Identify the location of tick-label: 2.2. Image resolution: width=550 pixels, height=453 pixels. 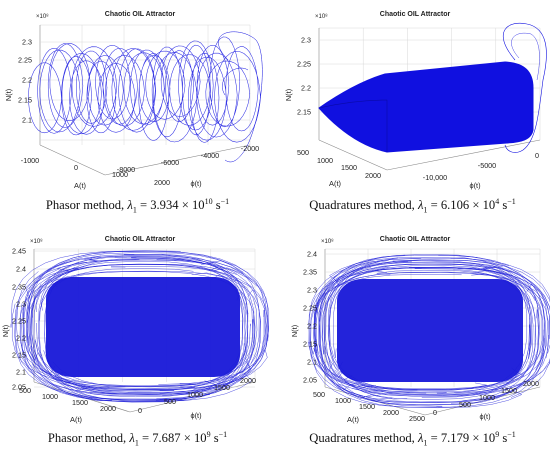
(306, 88).